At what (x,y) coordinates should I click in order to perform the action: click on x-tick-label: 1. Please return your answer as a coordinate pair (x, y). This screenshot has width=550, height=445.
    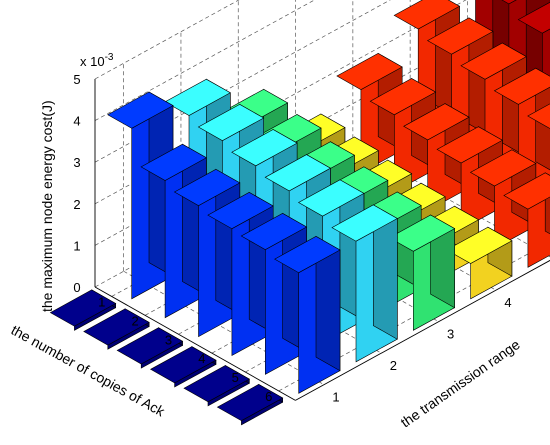
    Looking at the image, I should click on (101, 301).